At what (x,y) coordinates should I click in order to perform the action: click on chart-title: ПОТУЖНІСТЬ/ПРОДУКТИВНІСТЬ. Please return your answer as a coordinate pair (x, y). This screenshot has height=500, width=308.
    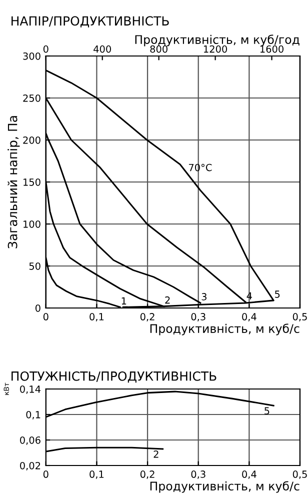
    Looking at the image, I should click on (114, 377).